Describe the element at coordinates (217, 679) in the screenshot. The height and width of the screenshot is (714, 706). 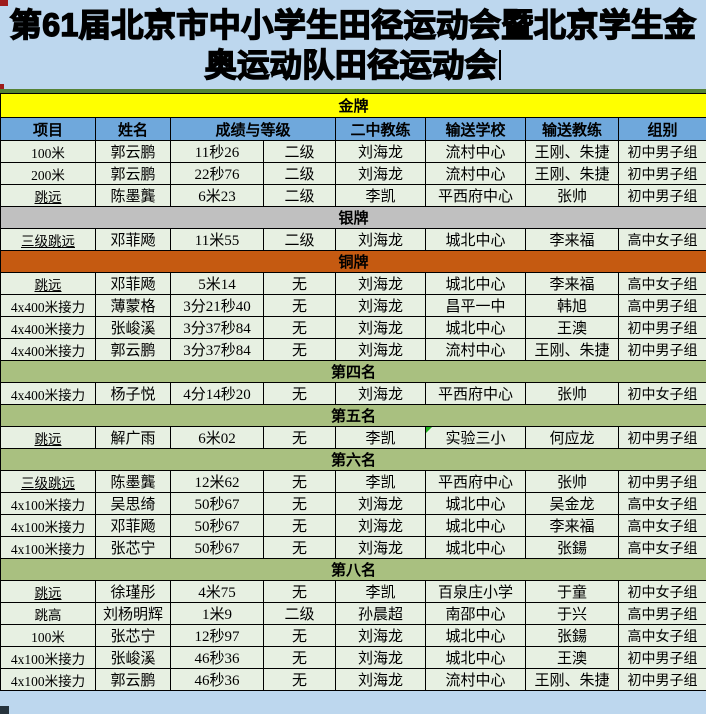
I see `table-cell: 46秒36` at that location.